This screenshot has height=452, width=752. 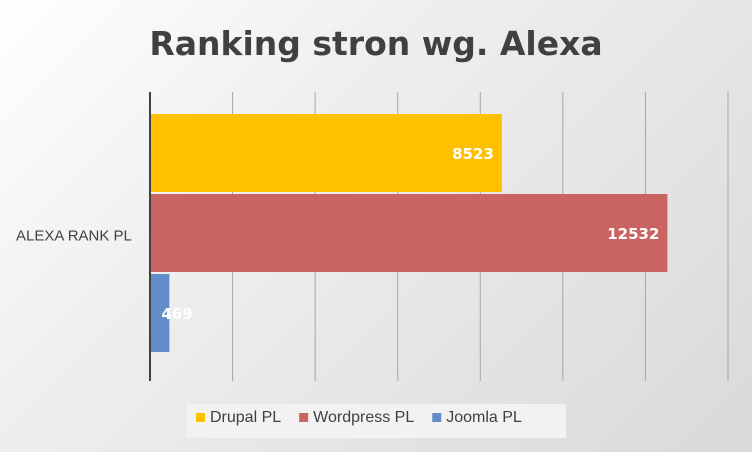 What do you see at coordinates (74, 236) in the screenshot?
I see `category-label: ALEXA RANK PL` at bounding box center [74, 236].